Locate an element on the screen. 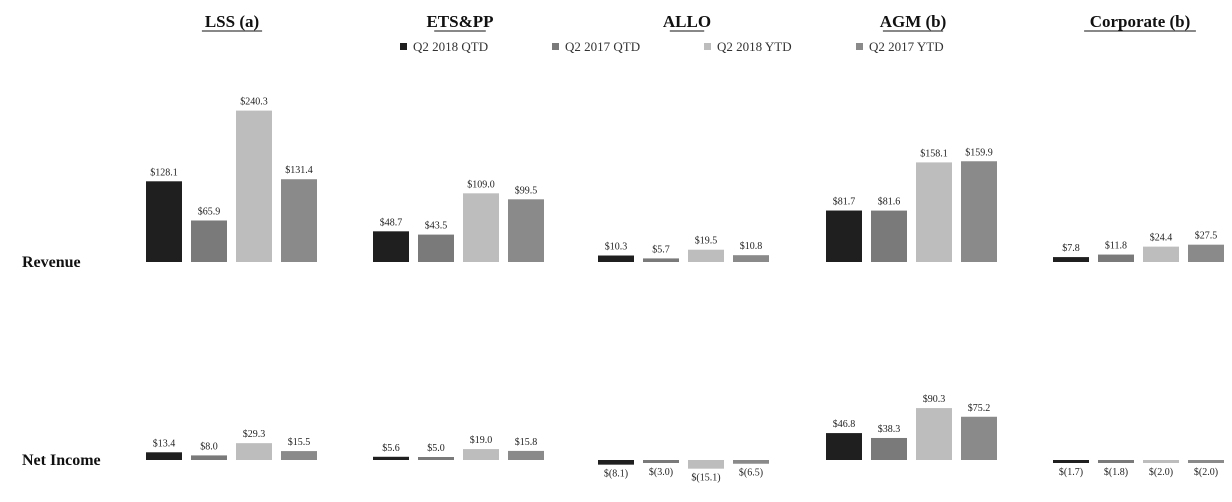  data-label: $24.4 is located at coordinates (1161, 238).